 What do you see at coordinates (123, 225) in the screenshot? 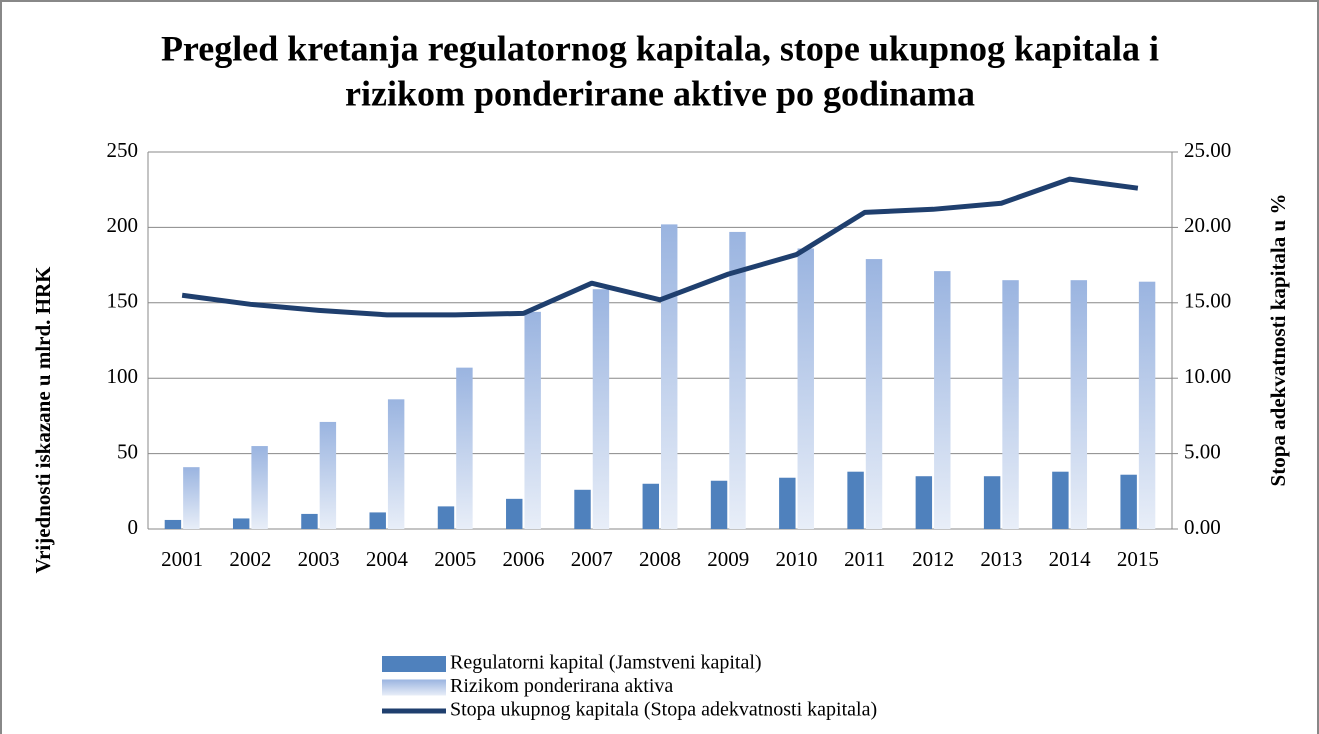
I see `y-tick-label: 200` at bounding box center [123, 225].